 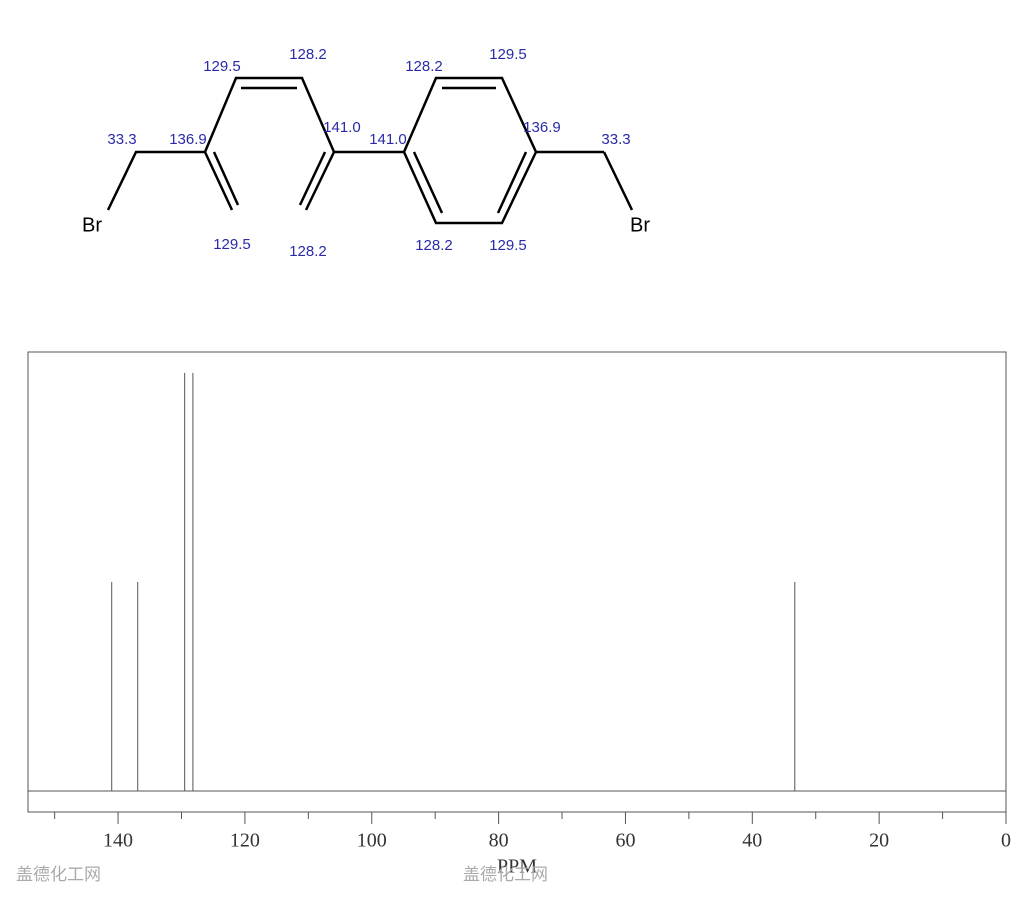 I want to click on x-tick-label: 140, so click(x=118, y=841).